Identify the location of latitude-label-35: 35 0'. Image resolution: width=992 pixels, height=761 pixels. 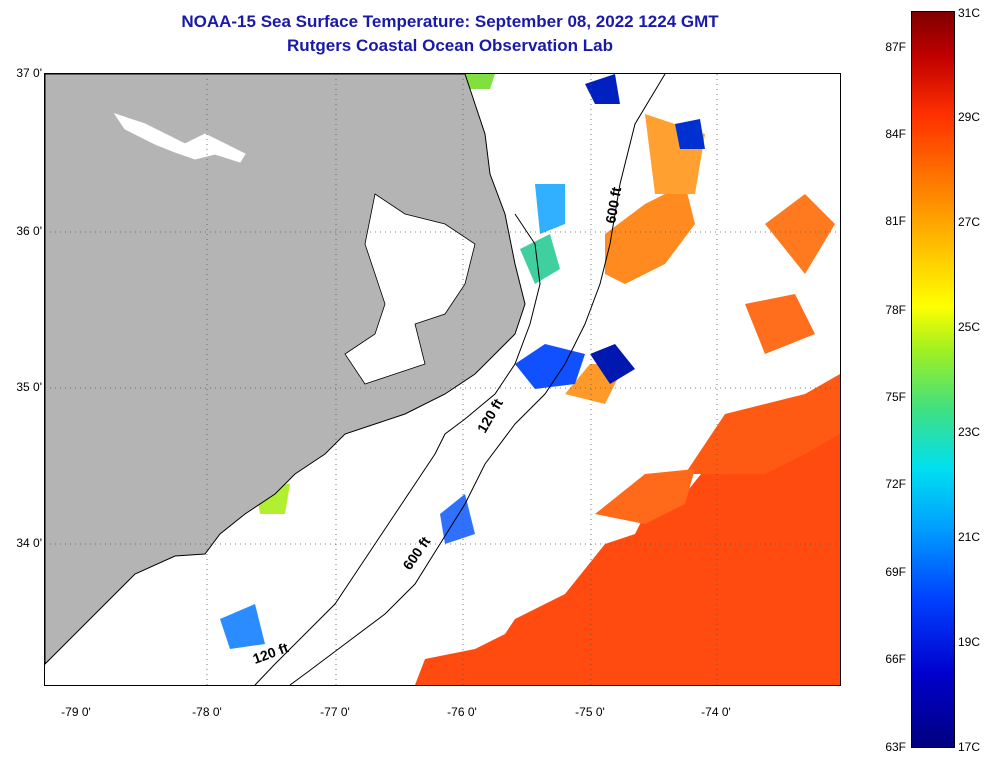
(29, 387).